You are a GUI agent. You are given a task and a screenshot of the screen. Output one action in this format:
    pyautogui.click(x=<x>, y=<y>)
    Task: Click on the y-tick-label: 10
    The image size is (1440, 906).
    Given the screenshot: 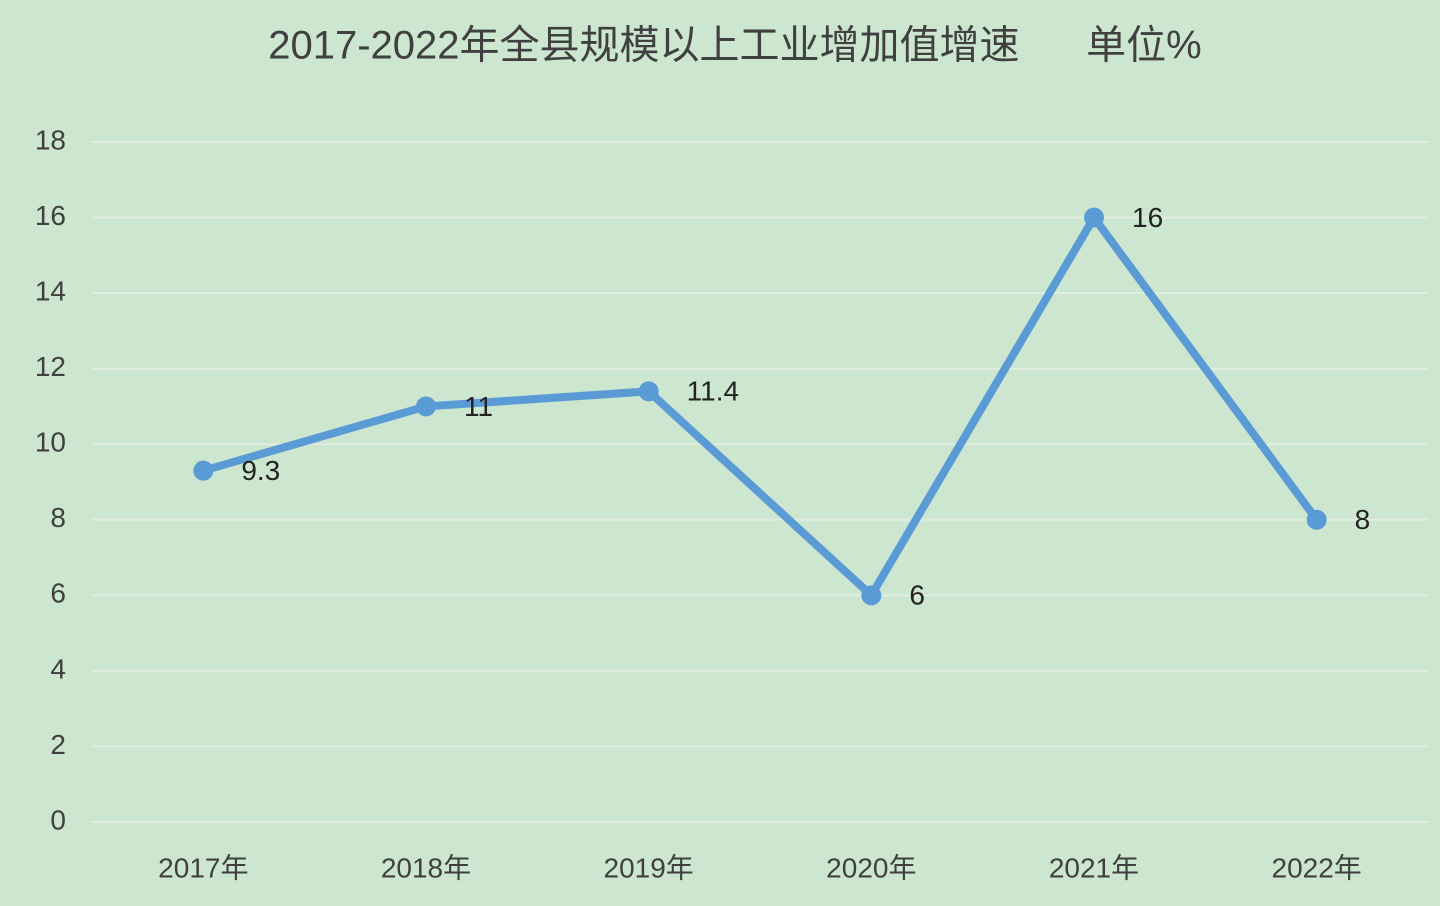 What is the action you would take?
    pyautogui.click(x=50, y=442)
    